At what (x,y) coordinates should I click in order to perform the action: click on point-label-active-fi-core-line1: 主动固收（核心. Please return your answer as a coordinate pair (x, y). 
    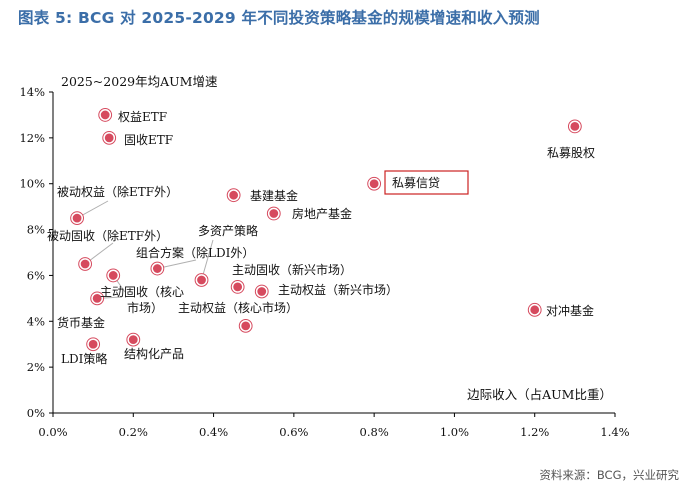
    Looking at the image, I should click on (142, 292).